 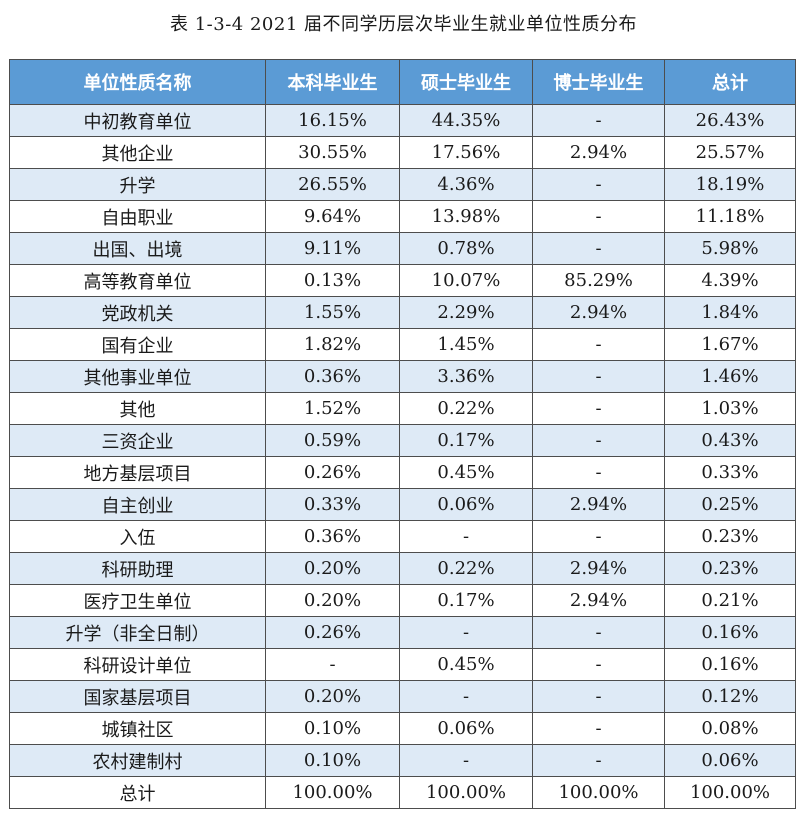 What do you see at coordinates (730, 376) in the screenshot?
I see `cell-total: 1.46%` at bounding box center [730, 376].